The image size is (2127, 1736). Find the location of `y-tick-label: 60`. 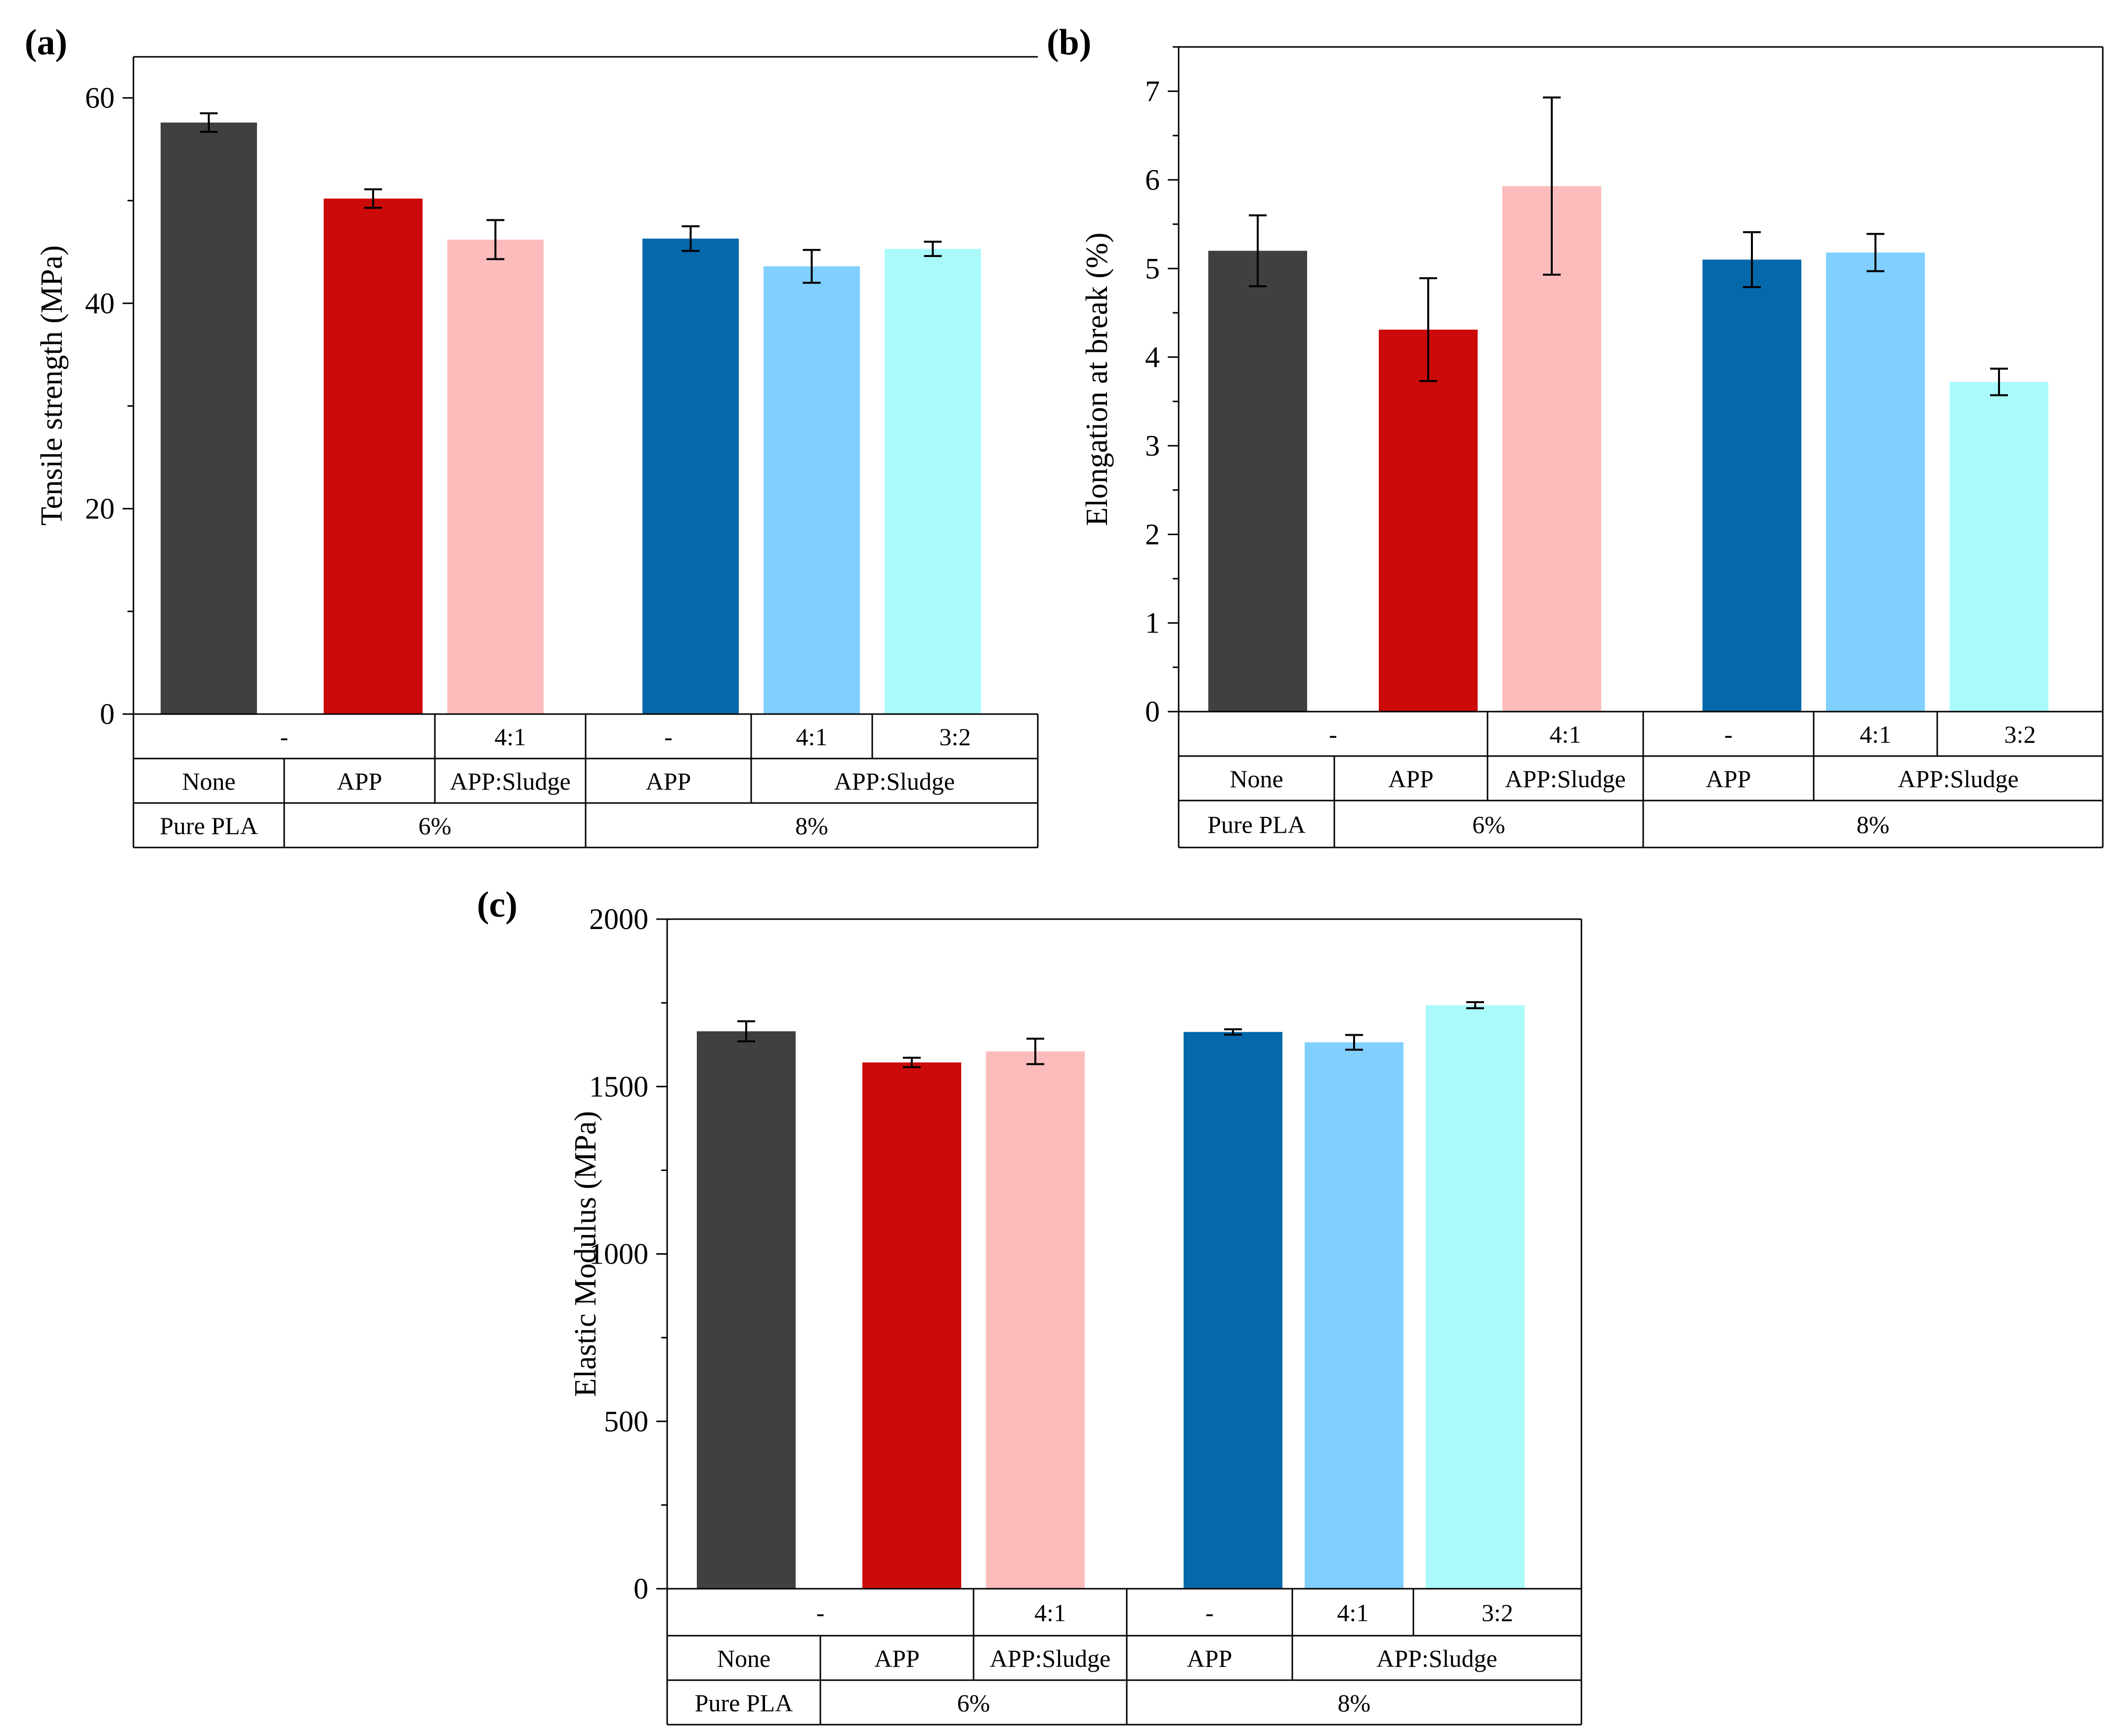

y-tick-label: 60 is located at coordinates (100, 98).